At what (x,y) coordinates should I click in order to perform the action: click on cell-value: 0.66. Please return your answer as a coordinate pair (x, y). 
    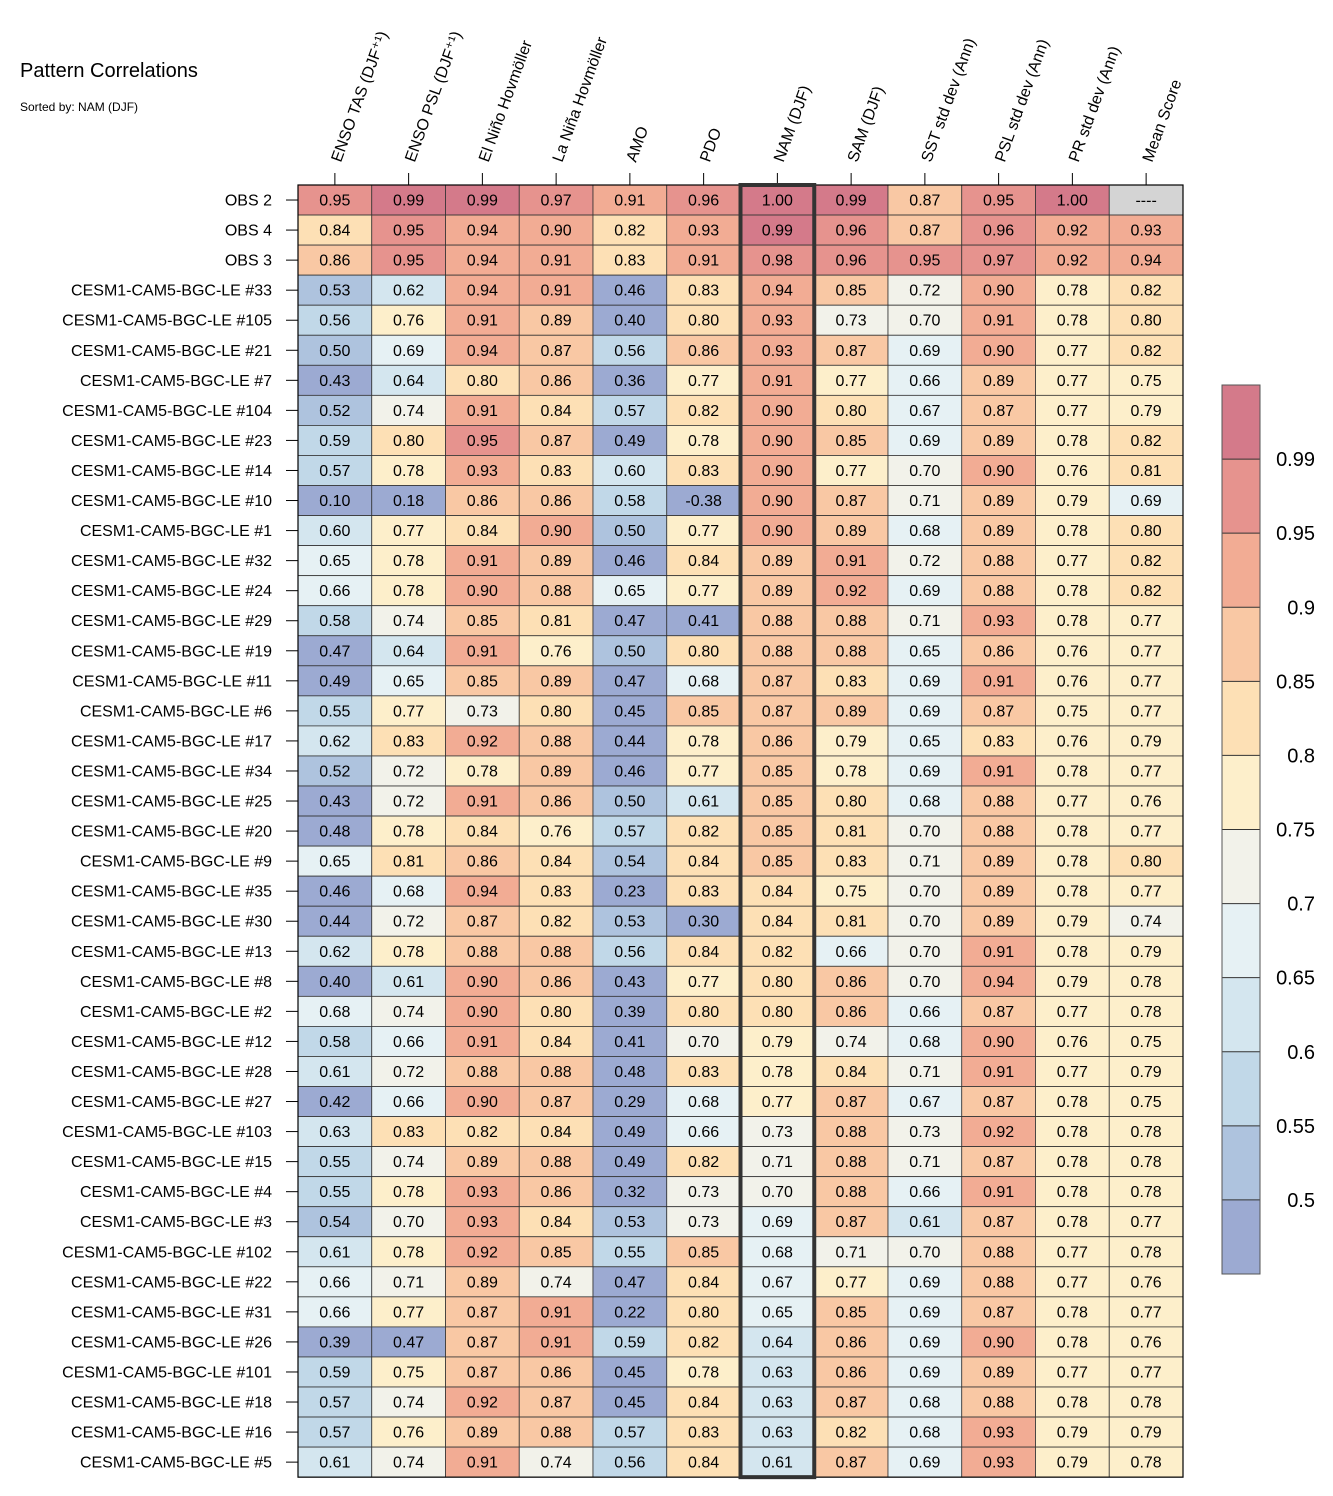
    Looking at the image, I should click on (851, 952).